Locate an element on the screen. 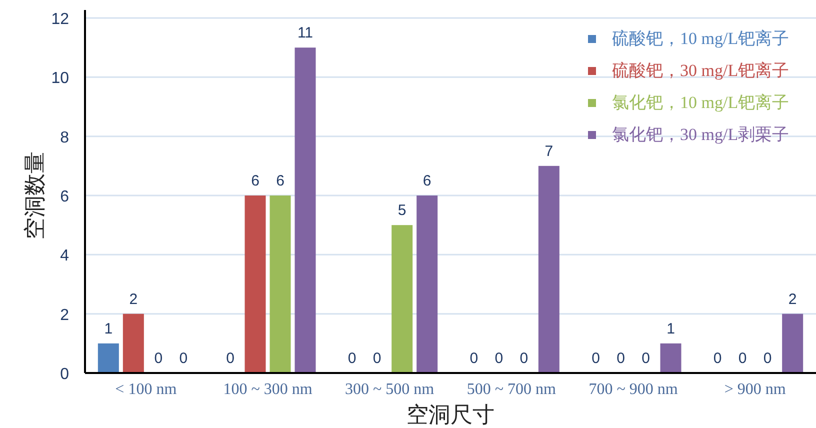  x-axis-title: 空洞尺寸 is located at coordinates (450, 414).